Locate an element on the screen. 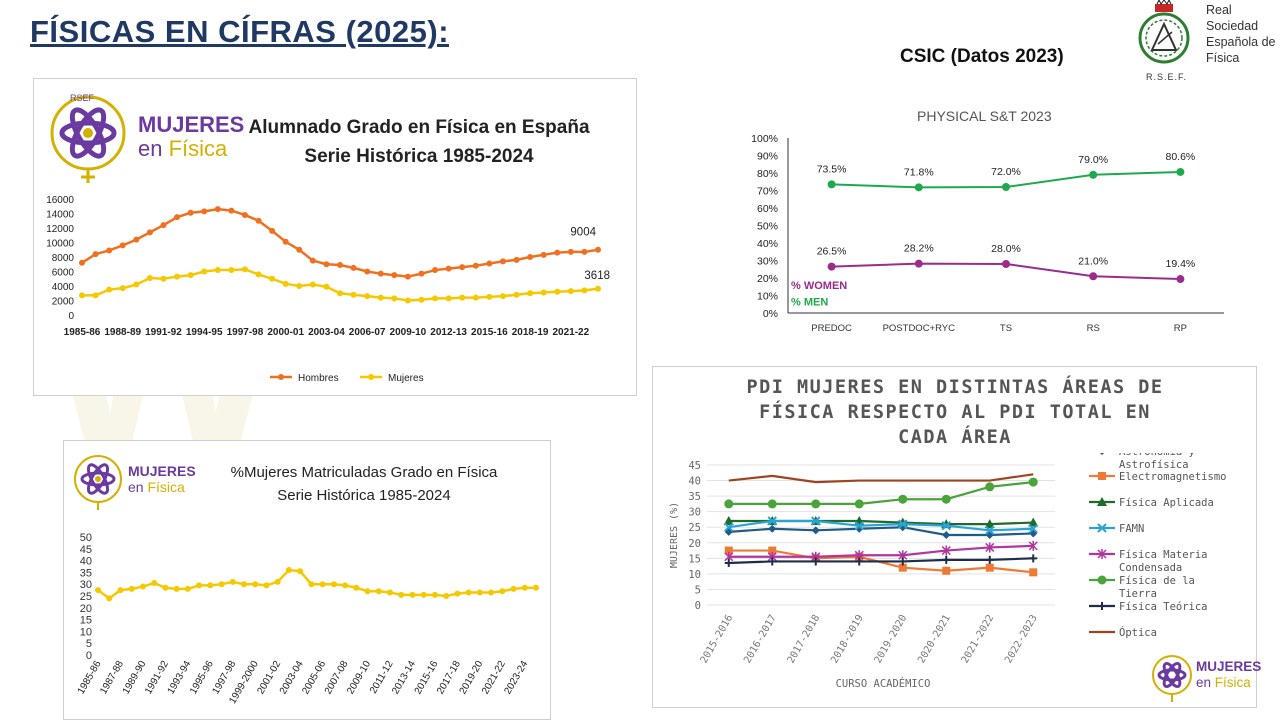 The height and width of the screenshot is (720, 1280). x-tick-label: TS is located at coordinates (1006, 328).